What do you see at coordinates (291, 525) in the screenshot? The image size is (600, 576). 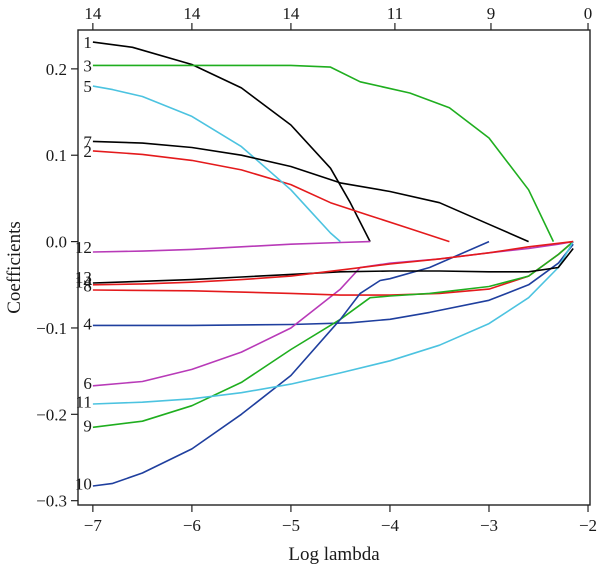 I see `x-tick-label: −5` at bounding box center [291, 525].